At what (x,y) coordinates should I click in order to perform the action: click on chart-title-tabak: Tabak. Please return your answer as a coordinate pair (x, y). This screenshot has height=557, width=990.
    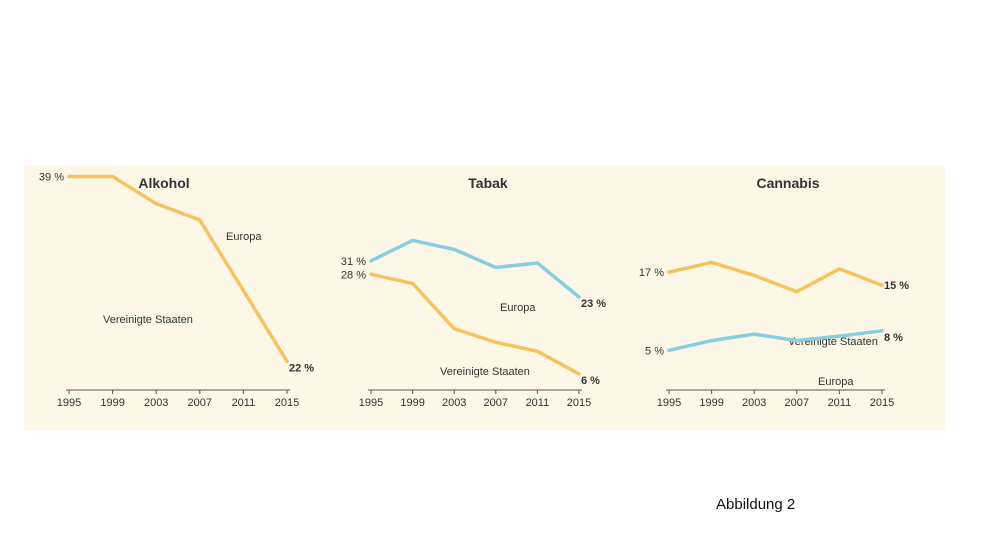
    Looking at the image, I should click on (488, 183).